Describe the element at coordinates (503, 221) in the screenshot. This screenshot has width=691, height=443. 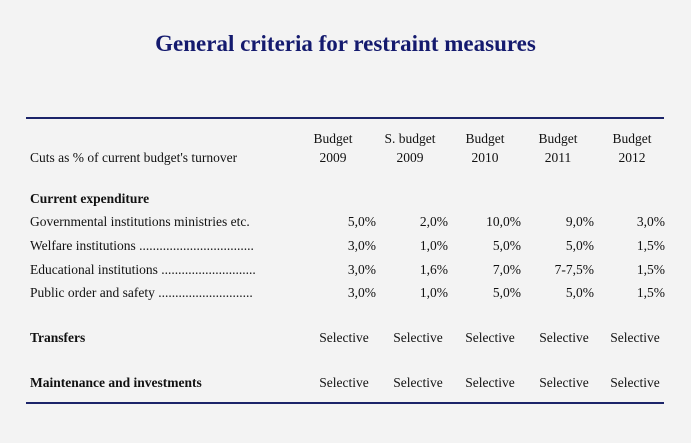
I see `table-cell: 10,0%` at that location.